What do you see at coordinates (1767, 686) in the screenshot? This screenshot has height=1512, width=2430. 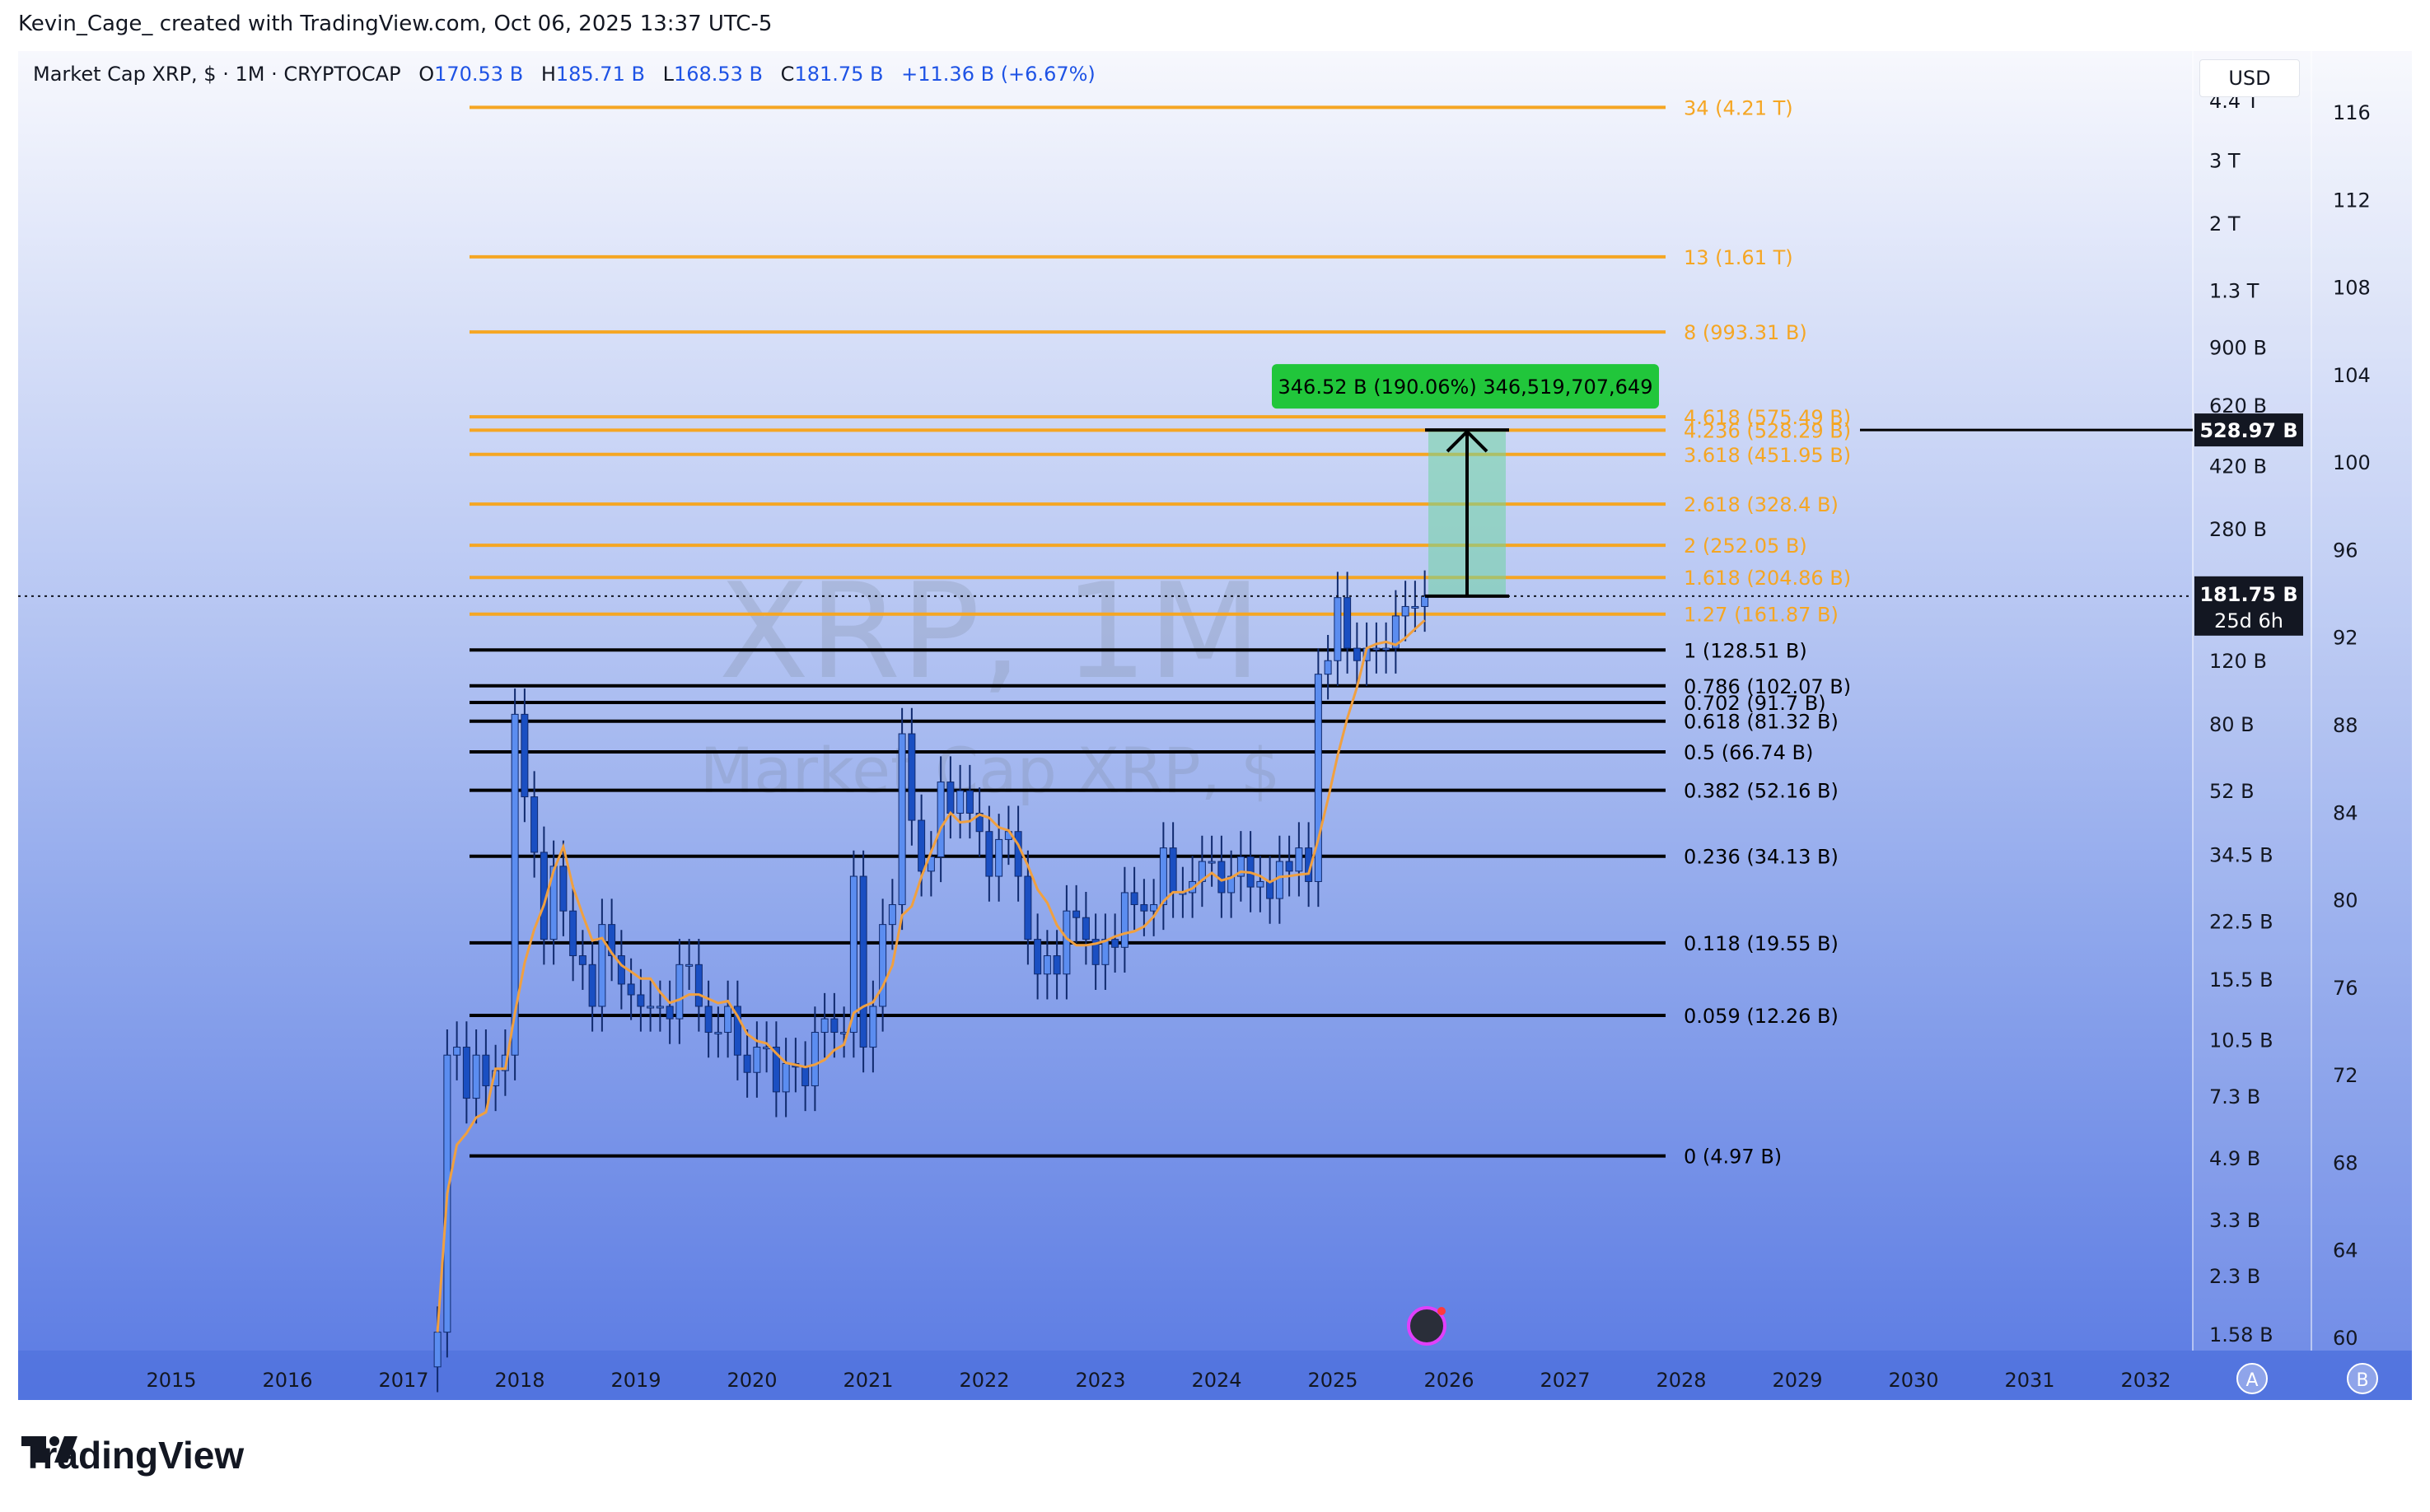 I see `fib-level-label: 0.786 (102.07 B)` at bounding box center [1767, 686].